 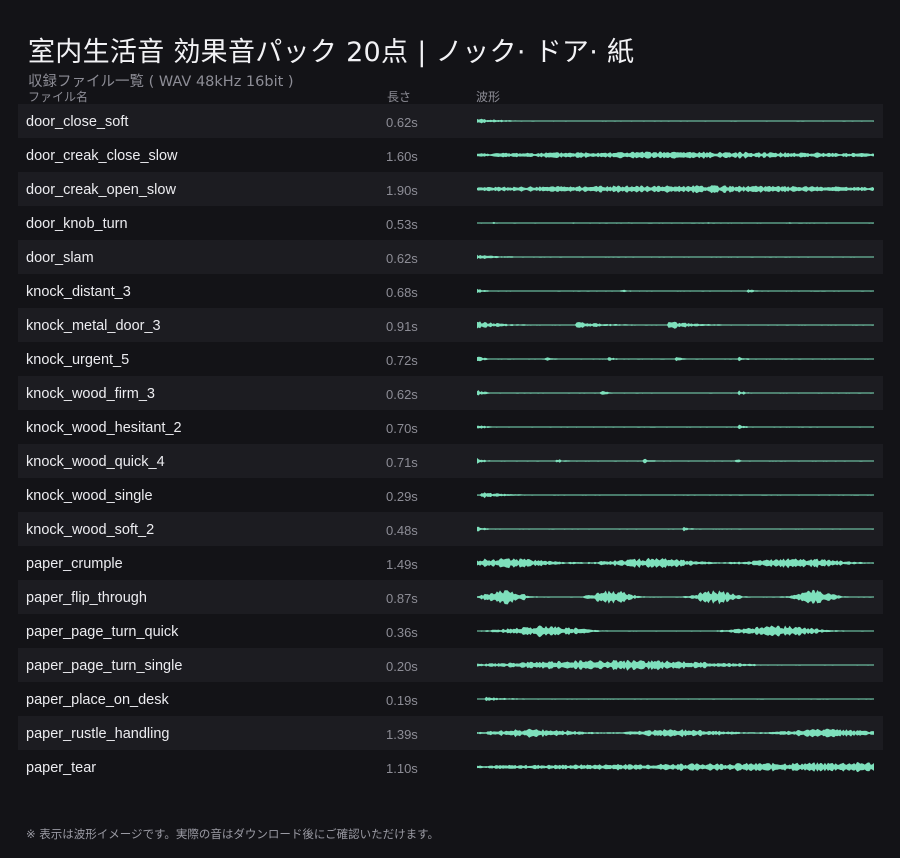 What do you see at coordinates (233, 834) in the screenshot?
I see `footnote: ※ 表示は波形イメージです。実際の音はダウンロード後にご確認いただけます。` at bounding box center [233, 834].